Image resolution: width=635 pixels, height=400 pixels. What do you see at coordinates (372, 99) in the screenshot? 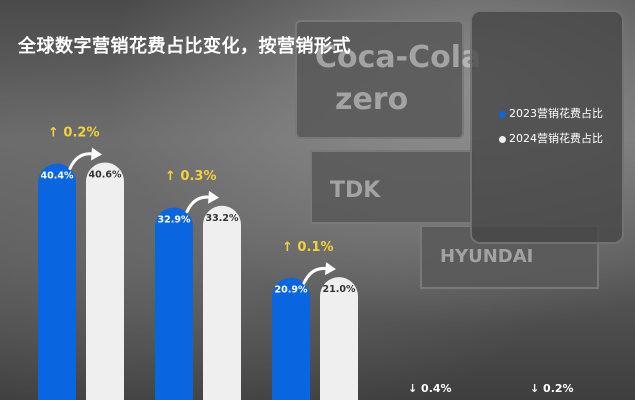
I see `background-billboard-text: zero` at bounding box center [372, 99].